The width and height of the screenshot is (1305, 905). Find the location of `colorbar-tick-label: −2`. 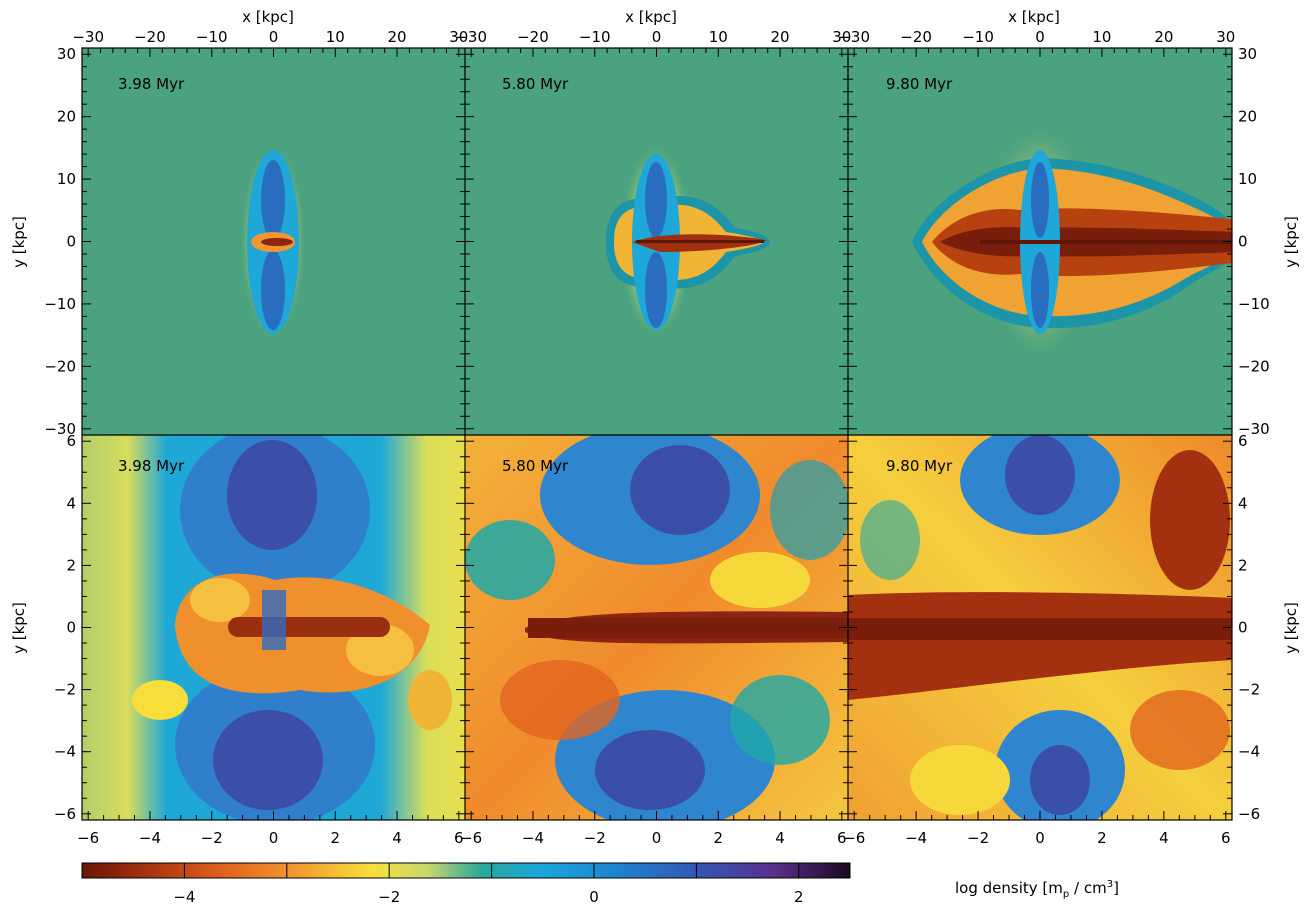

colorbar-tick-label: −2 is located at coordinates (389, 896).